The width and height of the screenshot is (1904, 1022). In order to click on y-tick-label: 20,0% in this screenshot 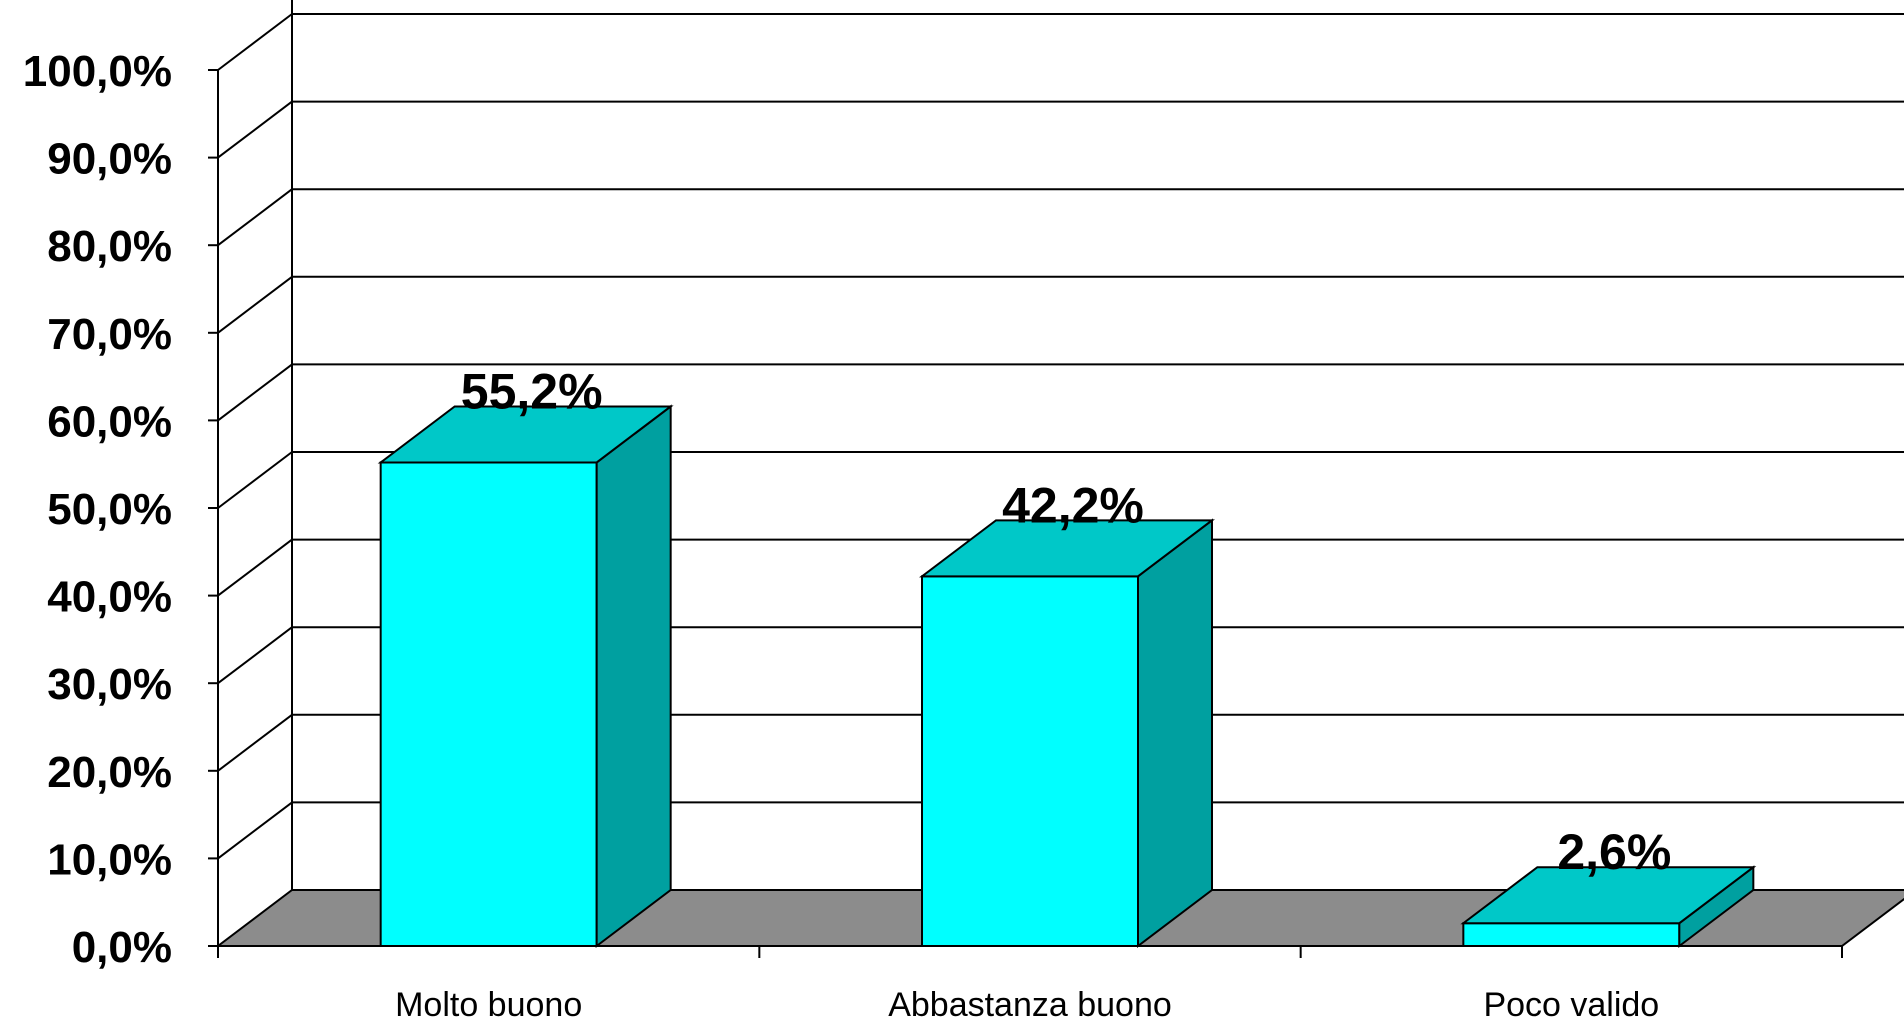, I will do `click(109, 772)`.